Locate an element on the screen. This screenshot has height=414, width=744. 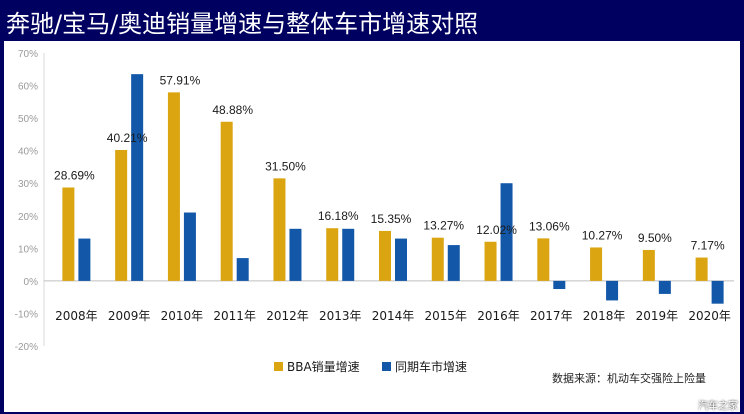
x-tick-label: 2019年 is located at coordinates (657, 316).